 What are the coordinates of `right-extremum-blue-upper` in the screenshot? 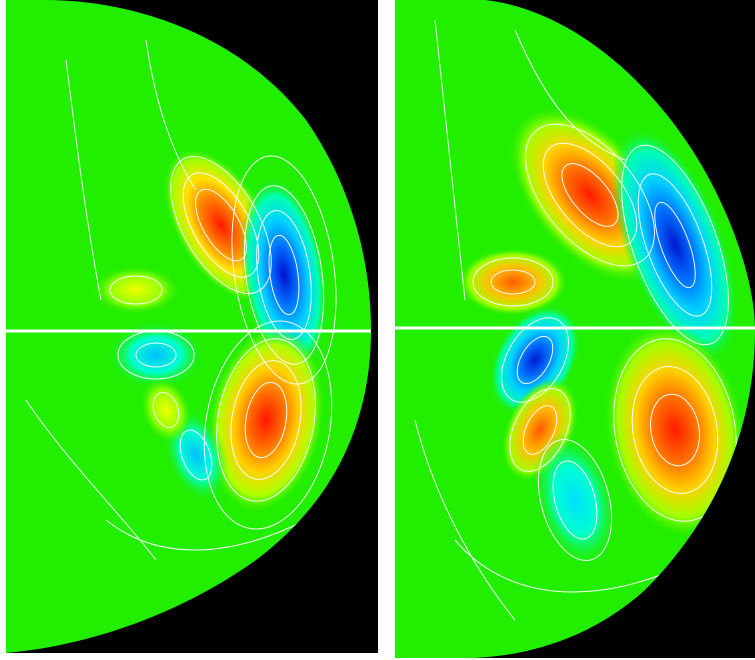 It's located at (675, 245).